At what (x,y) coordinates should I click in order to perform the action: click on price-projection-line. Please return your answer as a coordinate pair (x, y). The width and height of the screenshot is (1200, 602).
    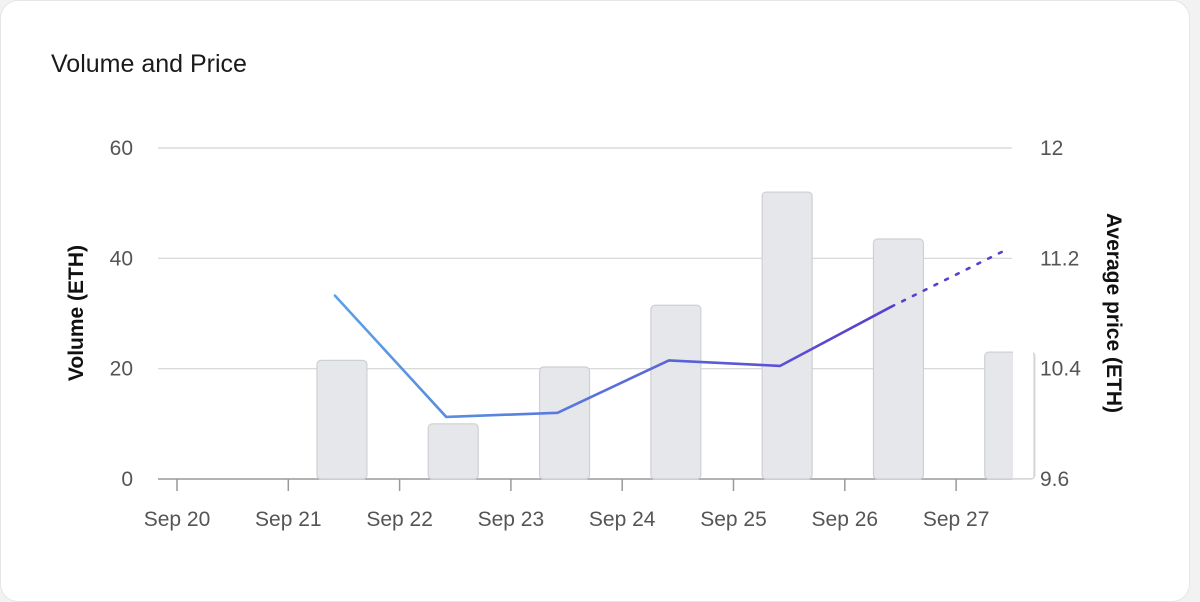
    Looking at the image, I should click on (947, 279).